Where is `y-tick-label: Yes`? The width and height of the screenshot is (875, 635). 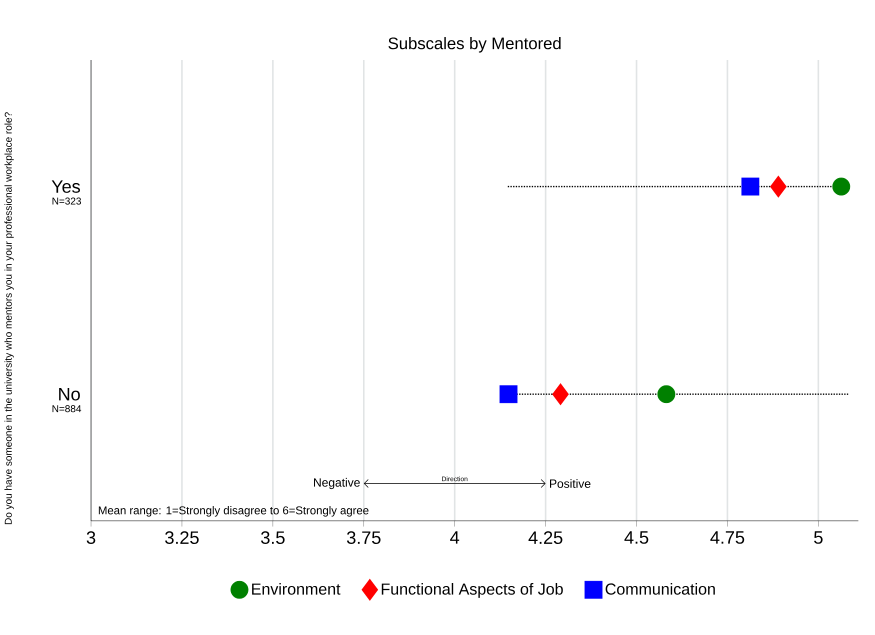
y-tick-label: Yes is located at coordinates (66, 186).